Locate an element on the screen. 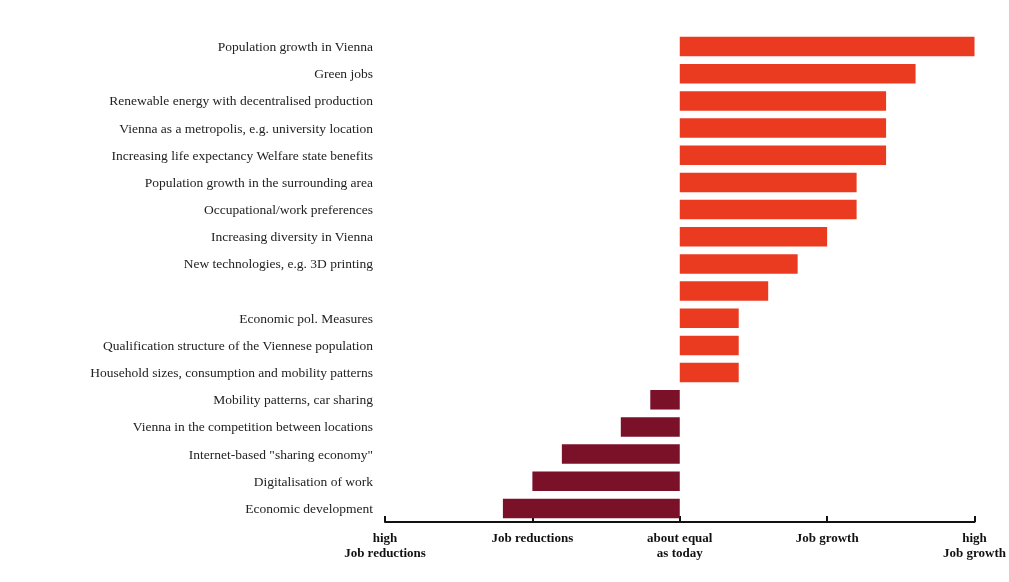  y-tick-label: Renewable energy with decentralised production is located at coordinates (241, 101).